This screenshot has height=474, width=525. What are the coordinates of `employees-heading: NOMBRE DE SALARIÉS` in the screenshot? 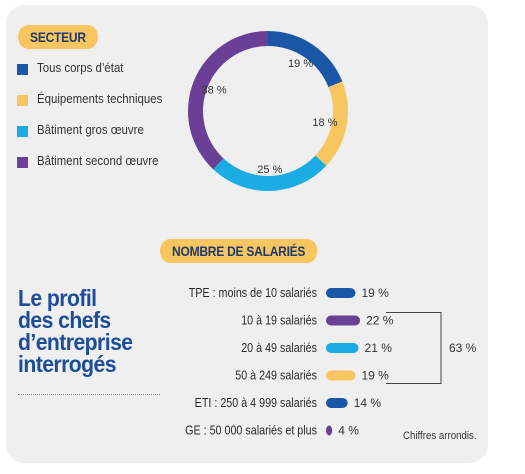 It's located at (239, 251).